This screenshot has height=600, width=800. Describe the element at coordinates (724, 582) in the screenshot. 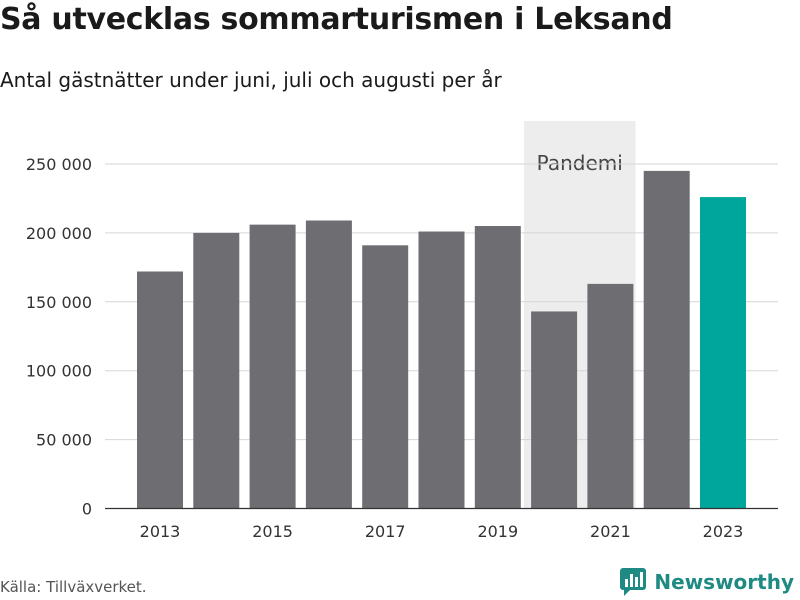

I see `brand-name: Newsworthy` at that location.